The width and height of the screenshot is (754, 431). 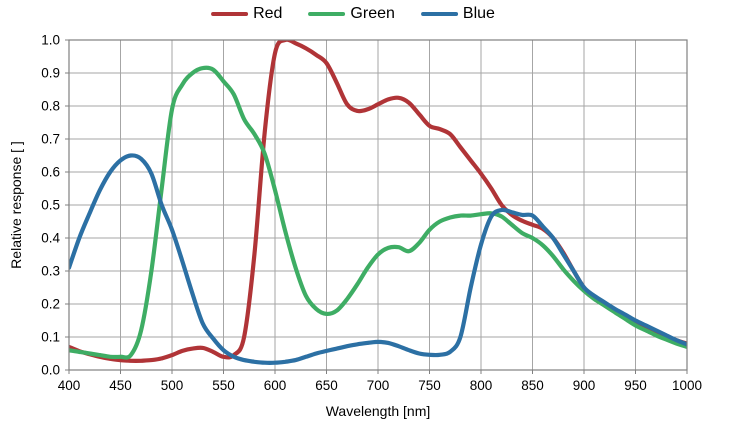 What do you see at coordinates (69, 385) in the screenshot?
I see `x-tick-label: 400` at bounding box center [69, 385].